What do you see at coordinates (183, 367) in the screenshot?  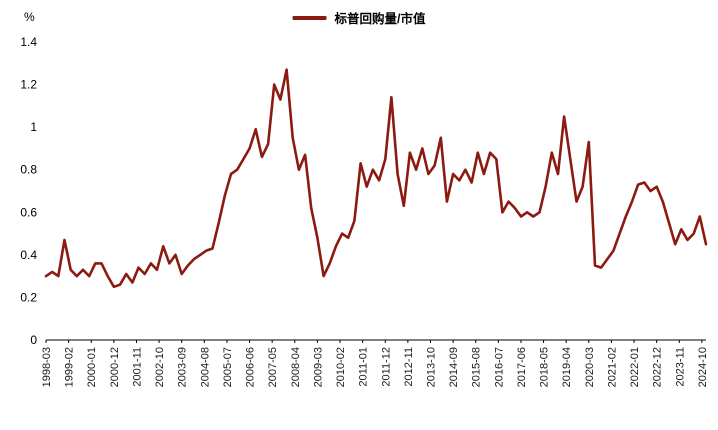 I see `x-tick-label: 2003-09` at bounding box center [183, 367].